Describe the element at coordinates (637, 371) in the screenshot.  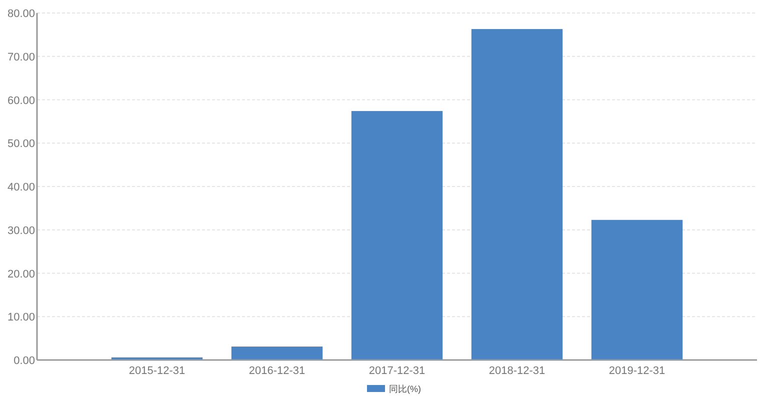
I see `x-tick-label: 2019-12-31` at that location.